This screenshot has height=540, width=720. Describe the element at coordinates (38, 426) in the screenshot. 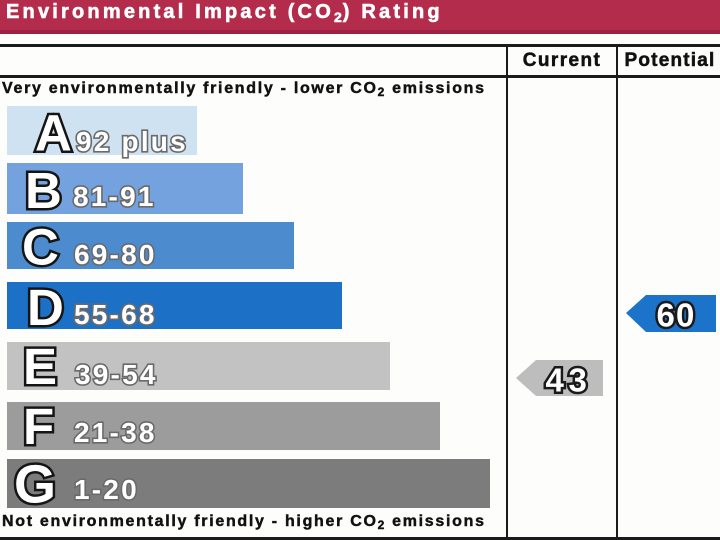

I see `svg-text: F` at that location.